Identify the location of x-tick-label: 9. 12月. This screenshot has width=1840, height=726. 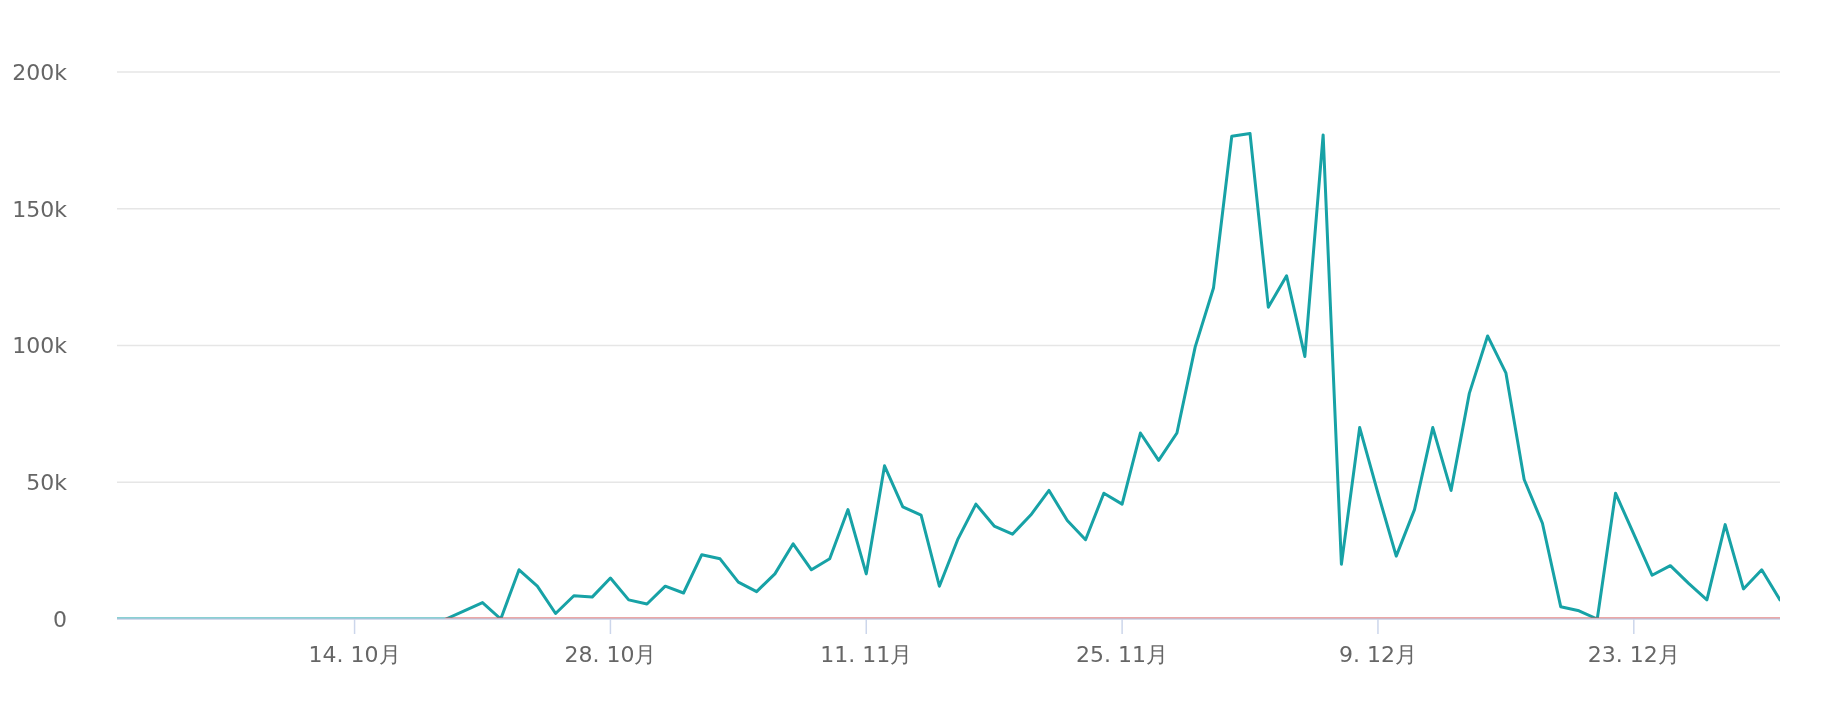
(1377, 654).